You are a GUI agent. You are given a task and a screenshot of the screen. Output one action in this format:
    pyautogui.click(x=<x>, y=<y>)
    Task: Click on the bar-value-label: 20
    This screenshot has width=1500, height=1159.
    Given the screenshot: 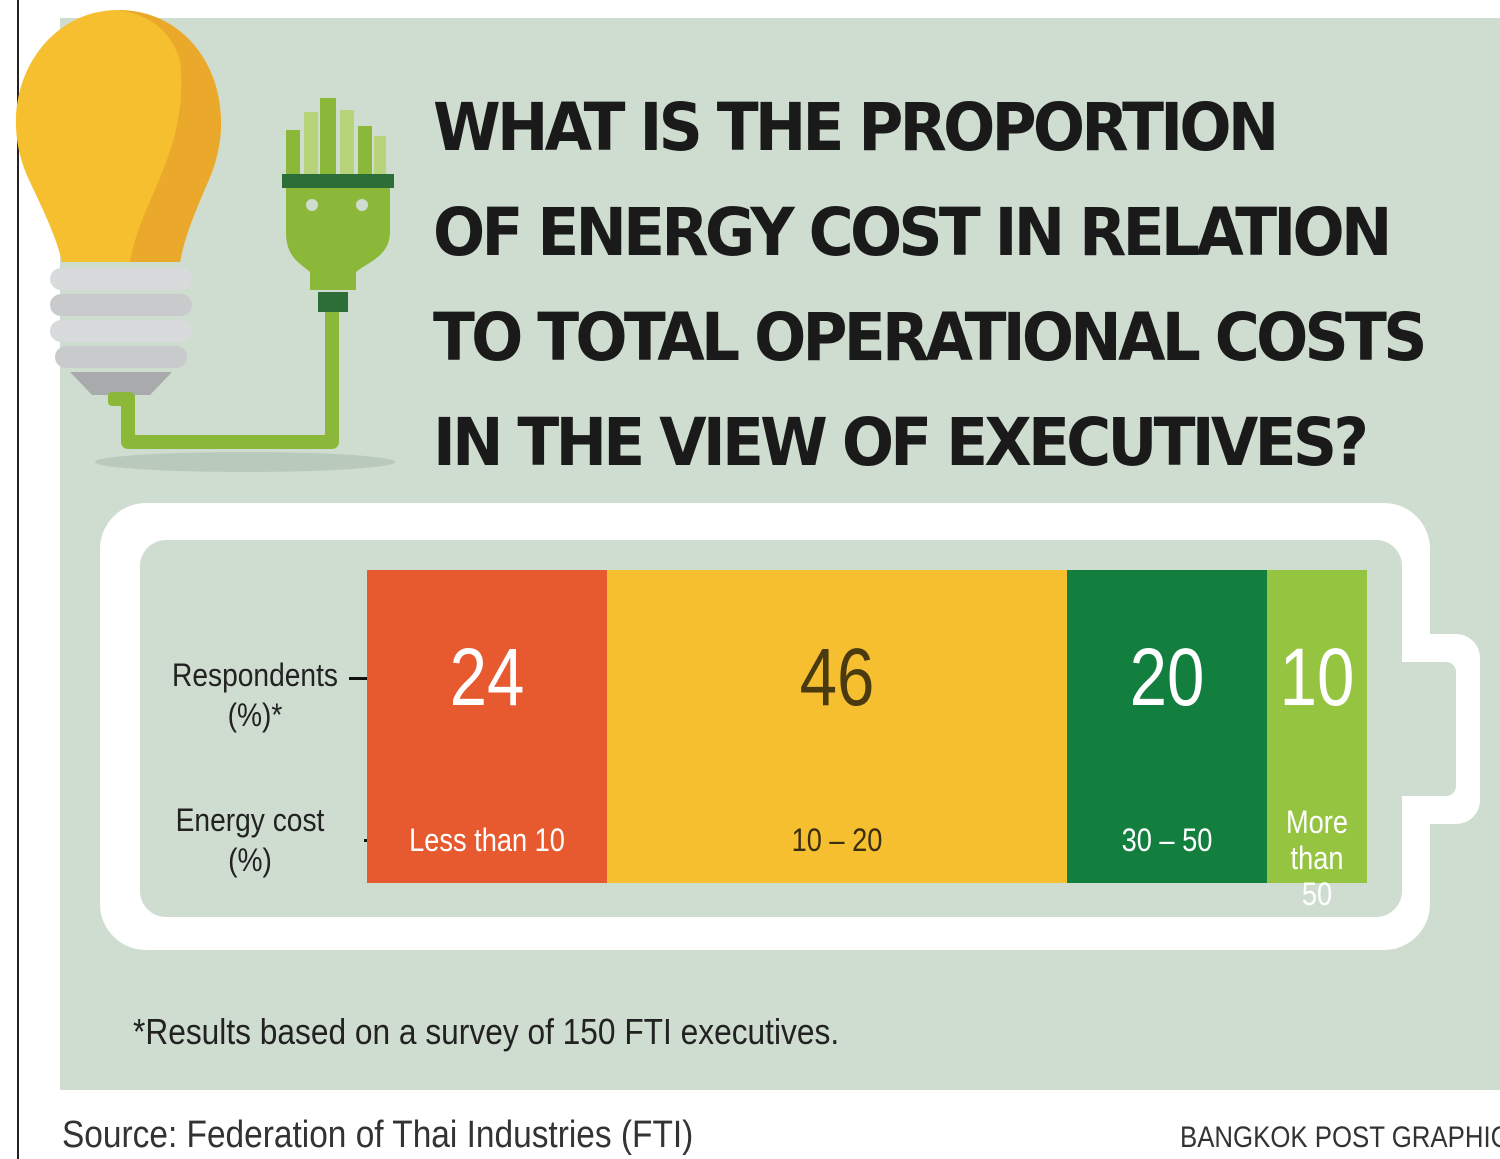 What is the action you would take?
    pyautogui.click(x=1167, y=677)
    